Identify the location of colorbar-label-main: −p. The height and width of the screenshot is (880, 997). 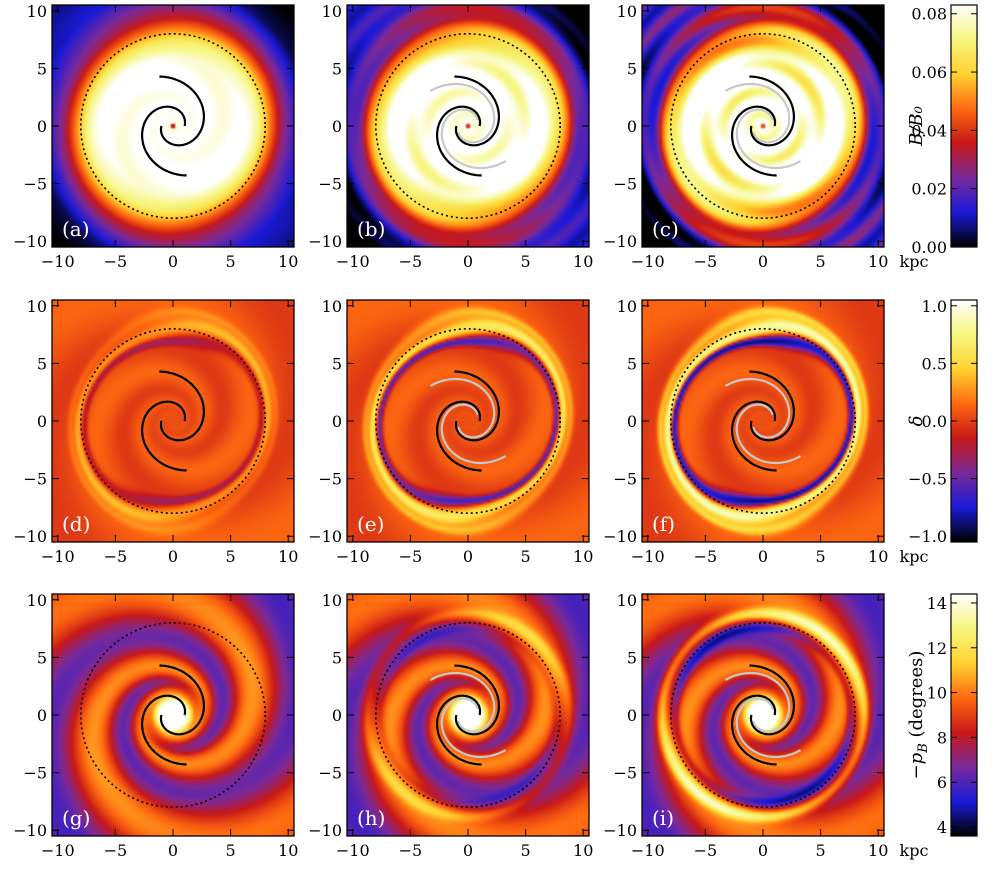
(916, 765).